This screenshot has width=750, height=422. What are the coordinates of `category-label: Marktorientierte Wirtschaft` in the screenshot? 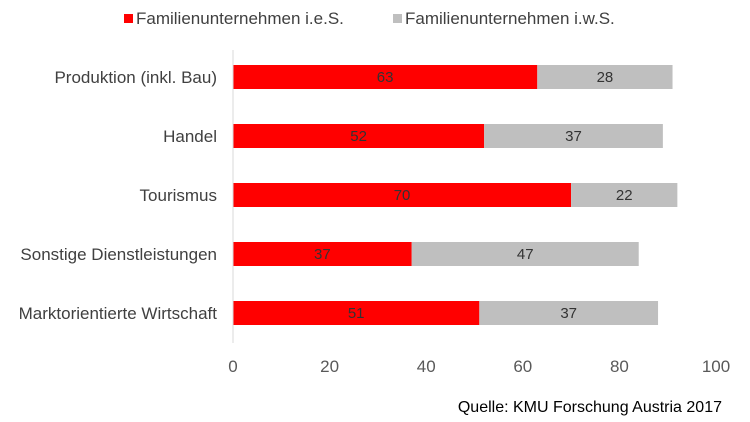 It's located at (118, 313).